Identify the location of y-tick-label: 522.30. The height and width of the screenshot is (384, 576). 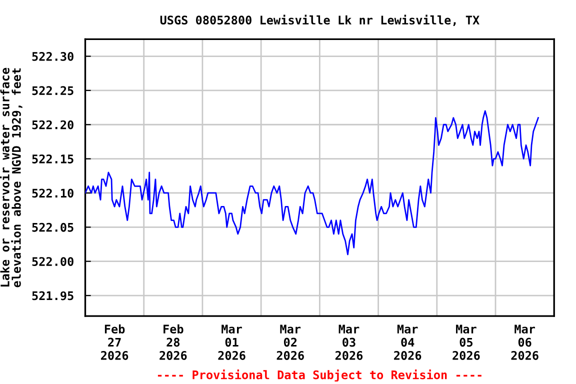
(53, 56).